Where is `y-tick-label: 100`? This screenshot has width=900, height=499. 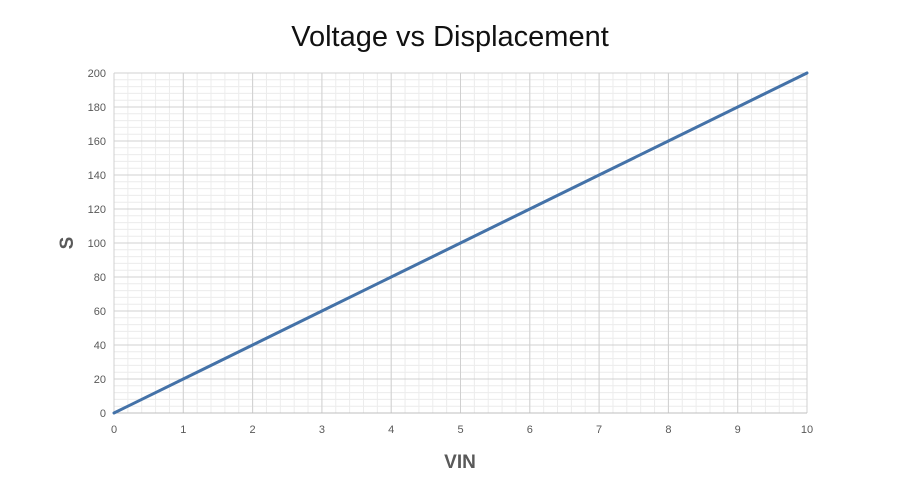
y-tick-label: 100 is located at coordinates (97, 244).